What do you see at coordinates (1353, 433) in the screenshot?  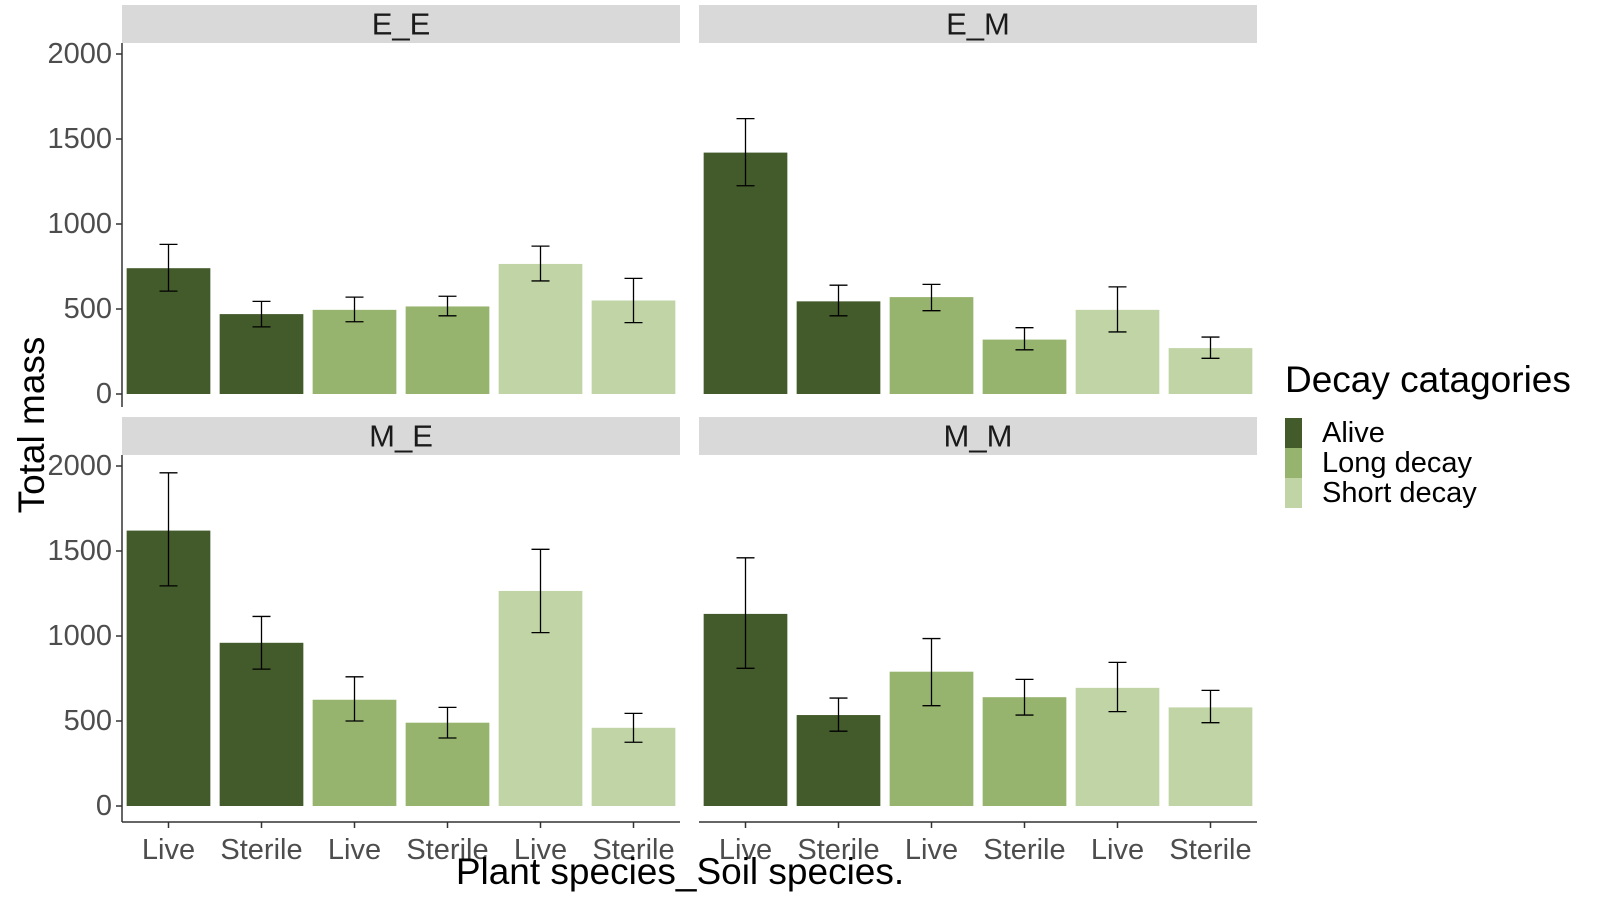 I see `legend-item-label: Alive` at bounding box center [1353, 433].